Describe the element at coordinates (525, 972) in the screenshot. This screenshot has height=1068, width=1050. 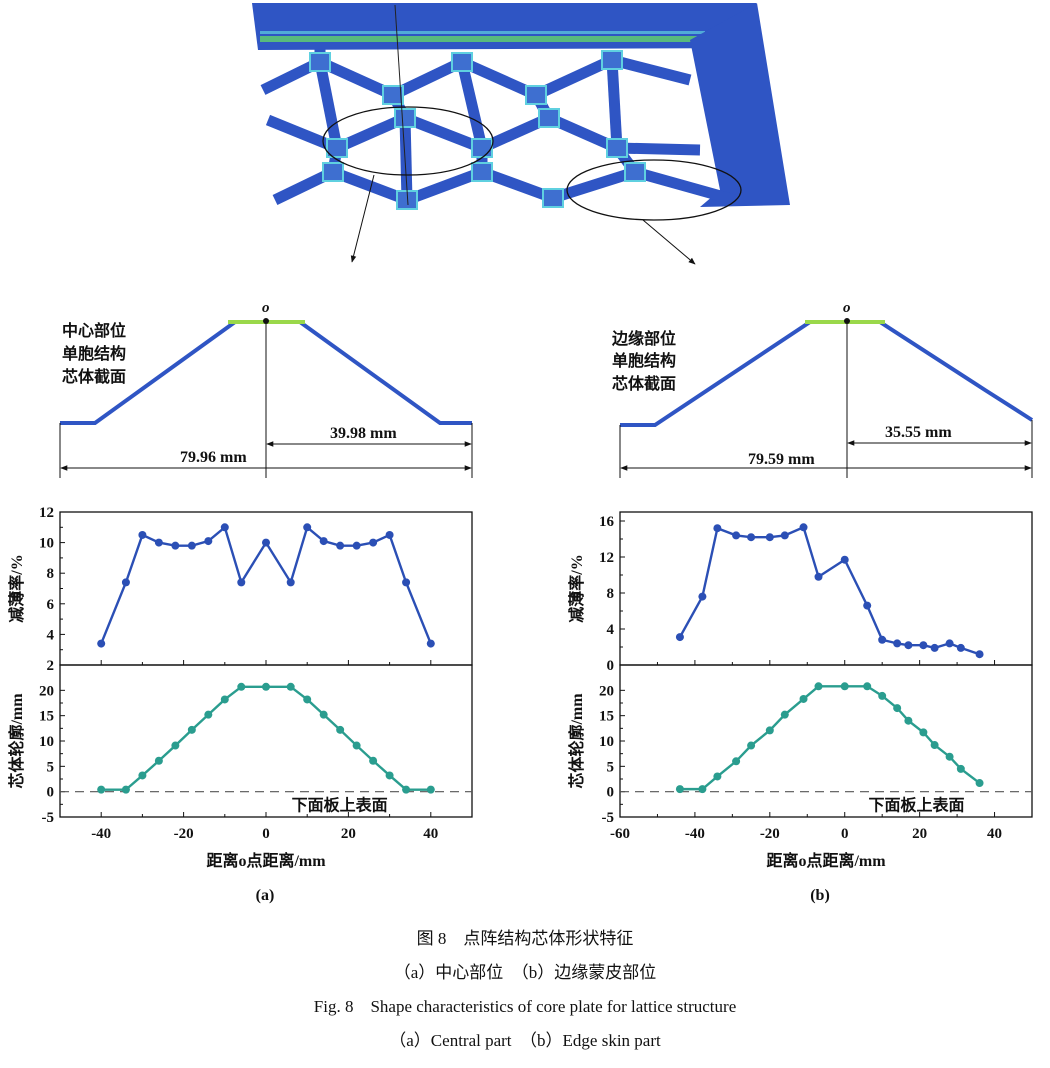
I see `subcaption-cn: （a）中心部位 （b）边缘蒙皮部位` at that location.